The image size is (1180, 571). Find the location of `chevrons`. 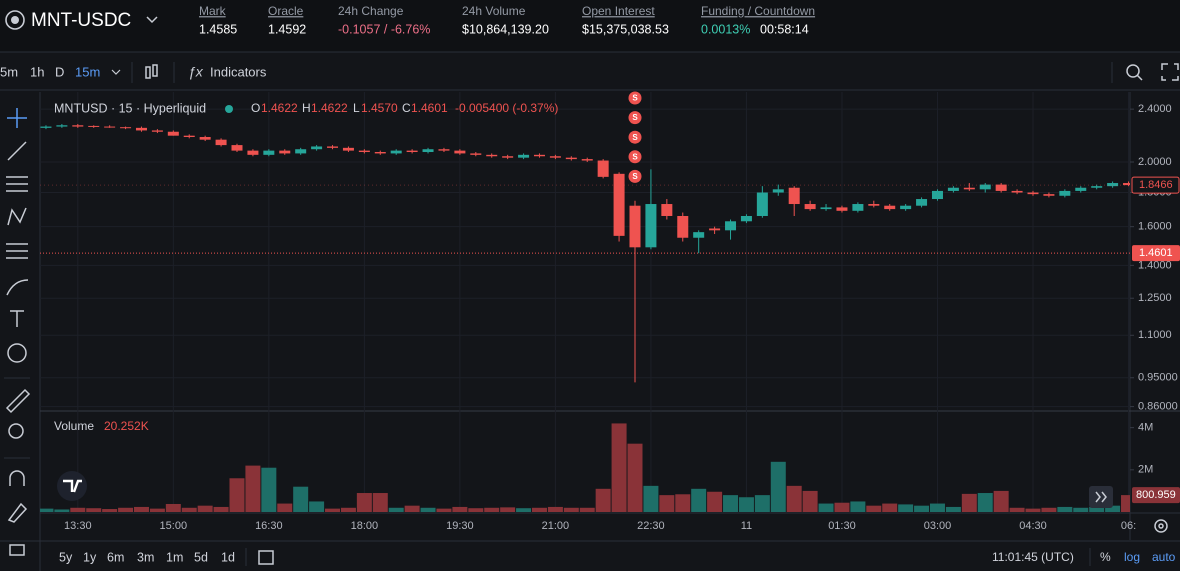

chevrons is located at coordinates (1101, 497).